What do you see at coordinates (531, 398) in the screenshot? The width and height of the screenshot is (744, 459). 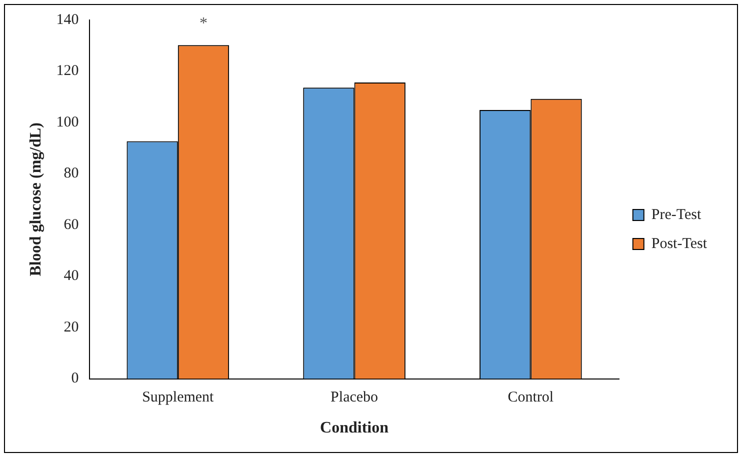 I see `x-tick-label: Control` at bounding box center [531, 398].